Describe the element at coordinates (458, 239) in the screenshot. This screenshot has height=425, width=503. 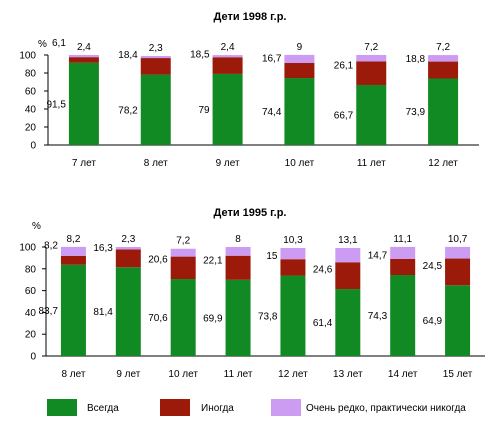
I see `data-label-rarely: 10,7` at that location.